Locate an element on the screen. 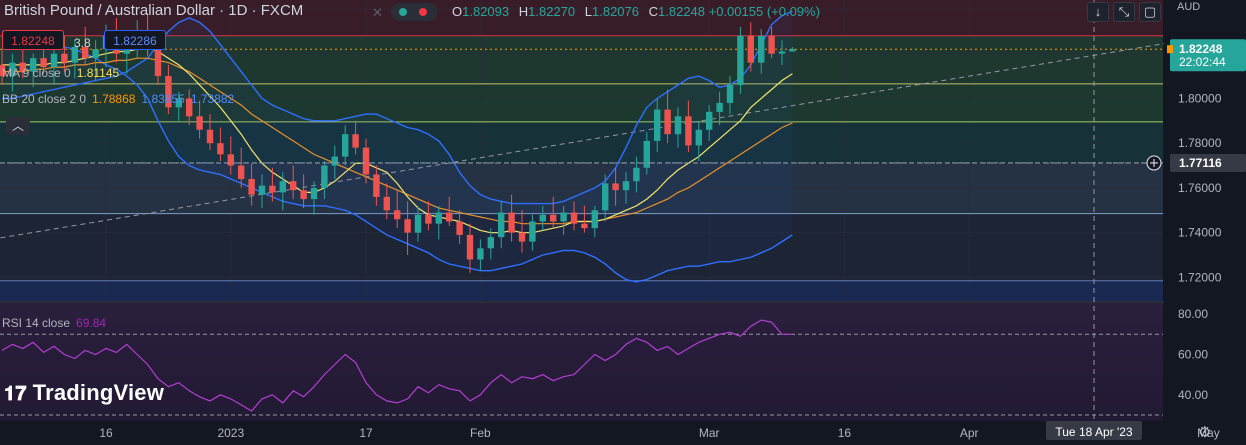 This screenshot has height=445, width=1246. scroll-down-button: ↓ is located at coordinates (1098, 12).